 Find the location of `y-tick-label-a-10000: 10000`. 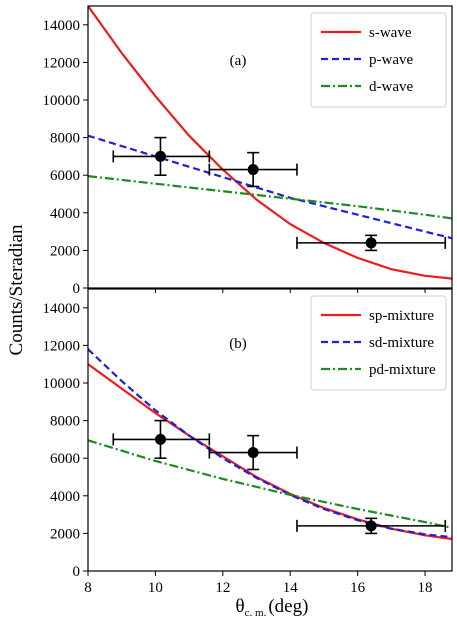

y-tick-label-a-10000: 10000 is located at coordinates (62, 101).